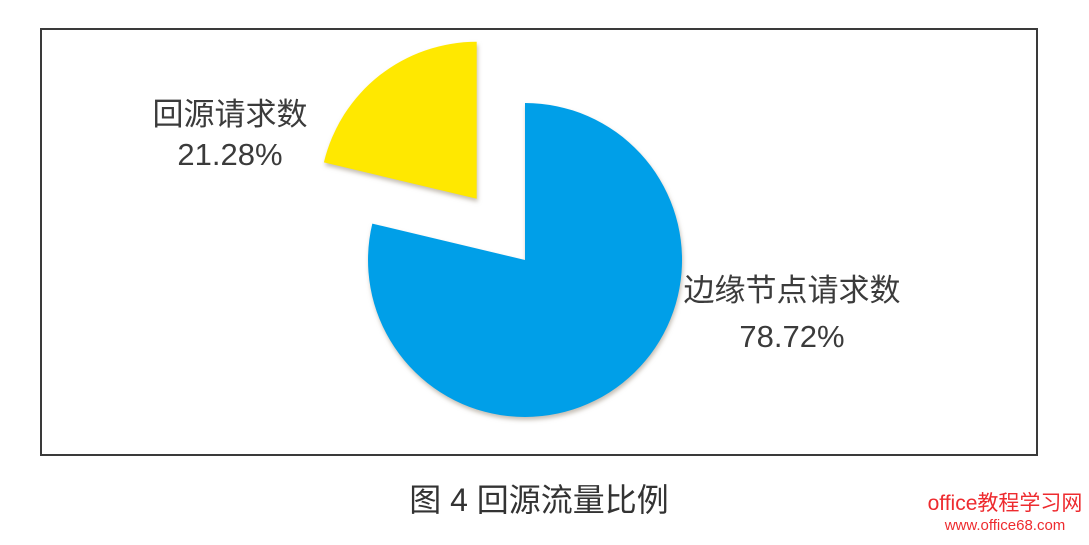 The width and height of the screenshot is (1089, 545). I want to click on watermark: office教程学习网 www.office68.com, so click(1005, 515).